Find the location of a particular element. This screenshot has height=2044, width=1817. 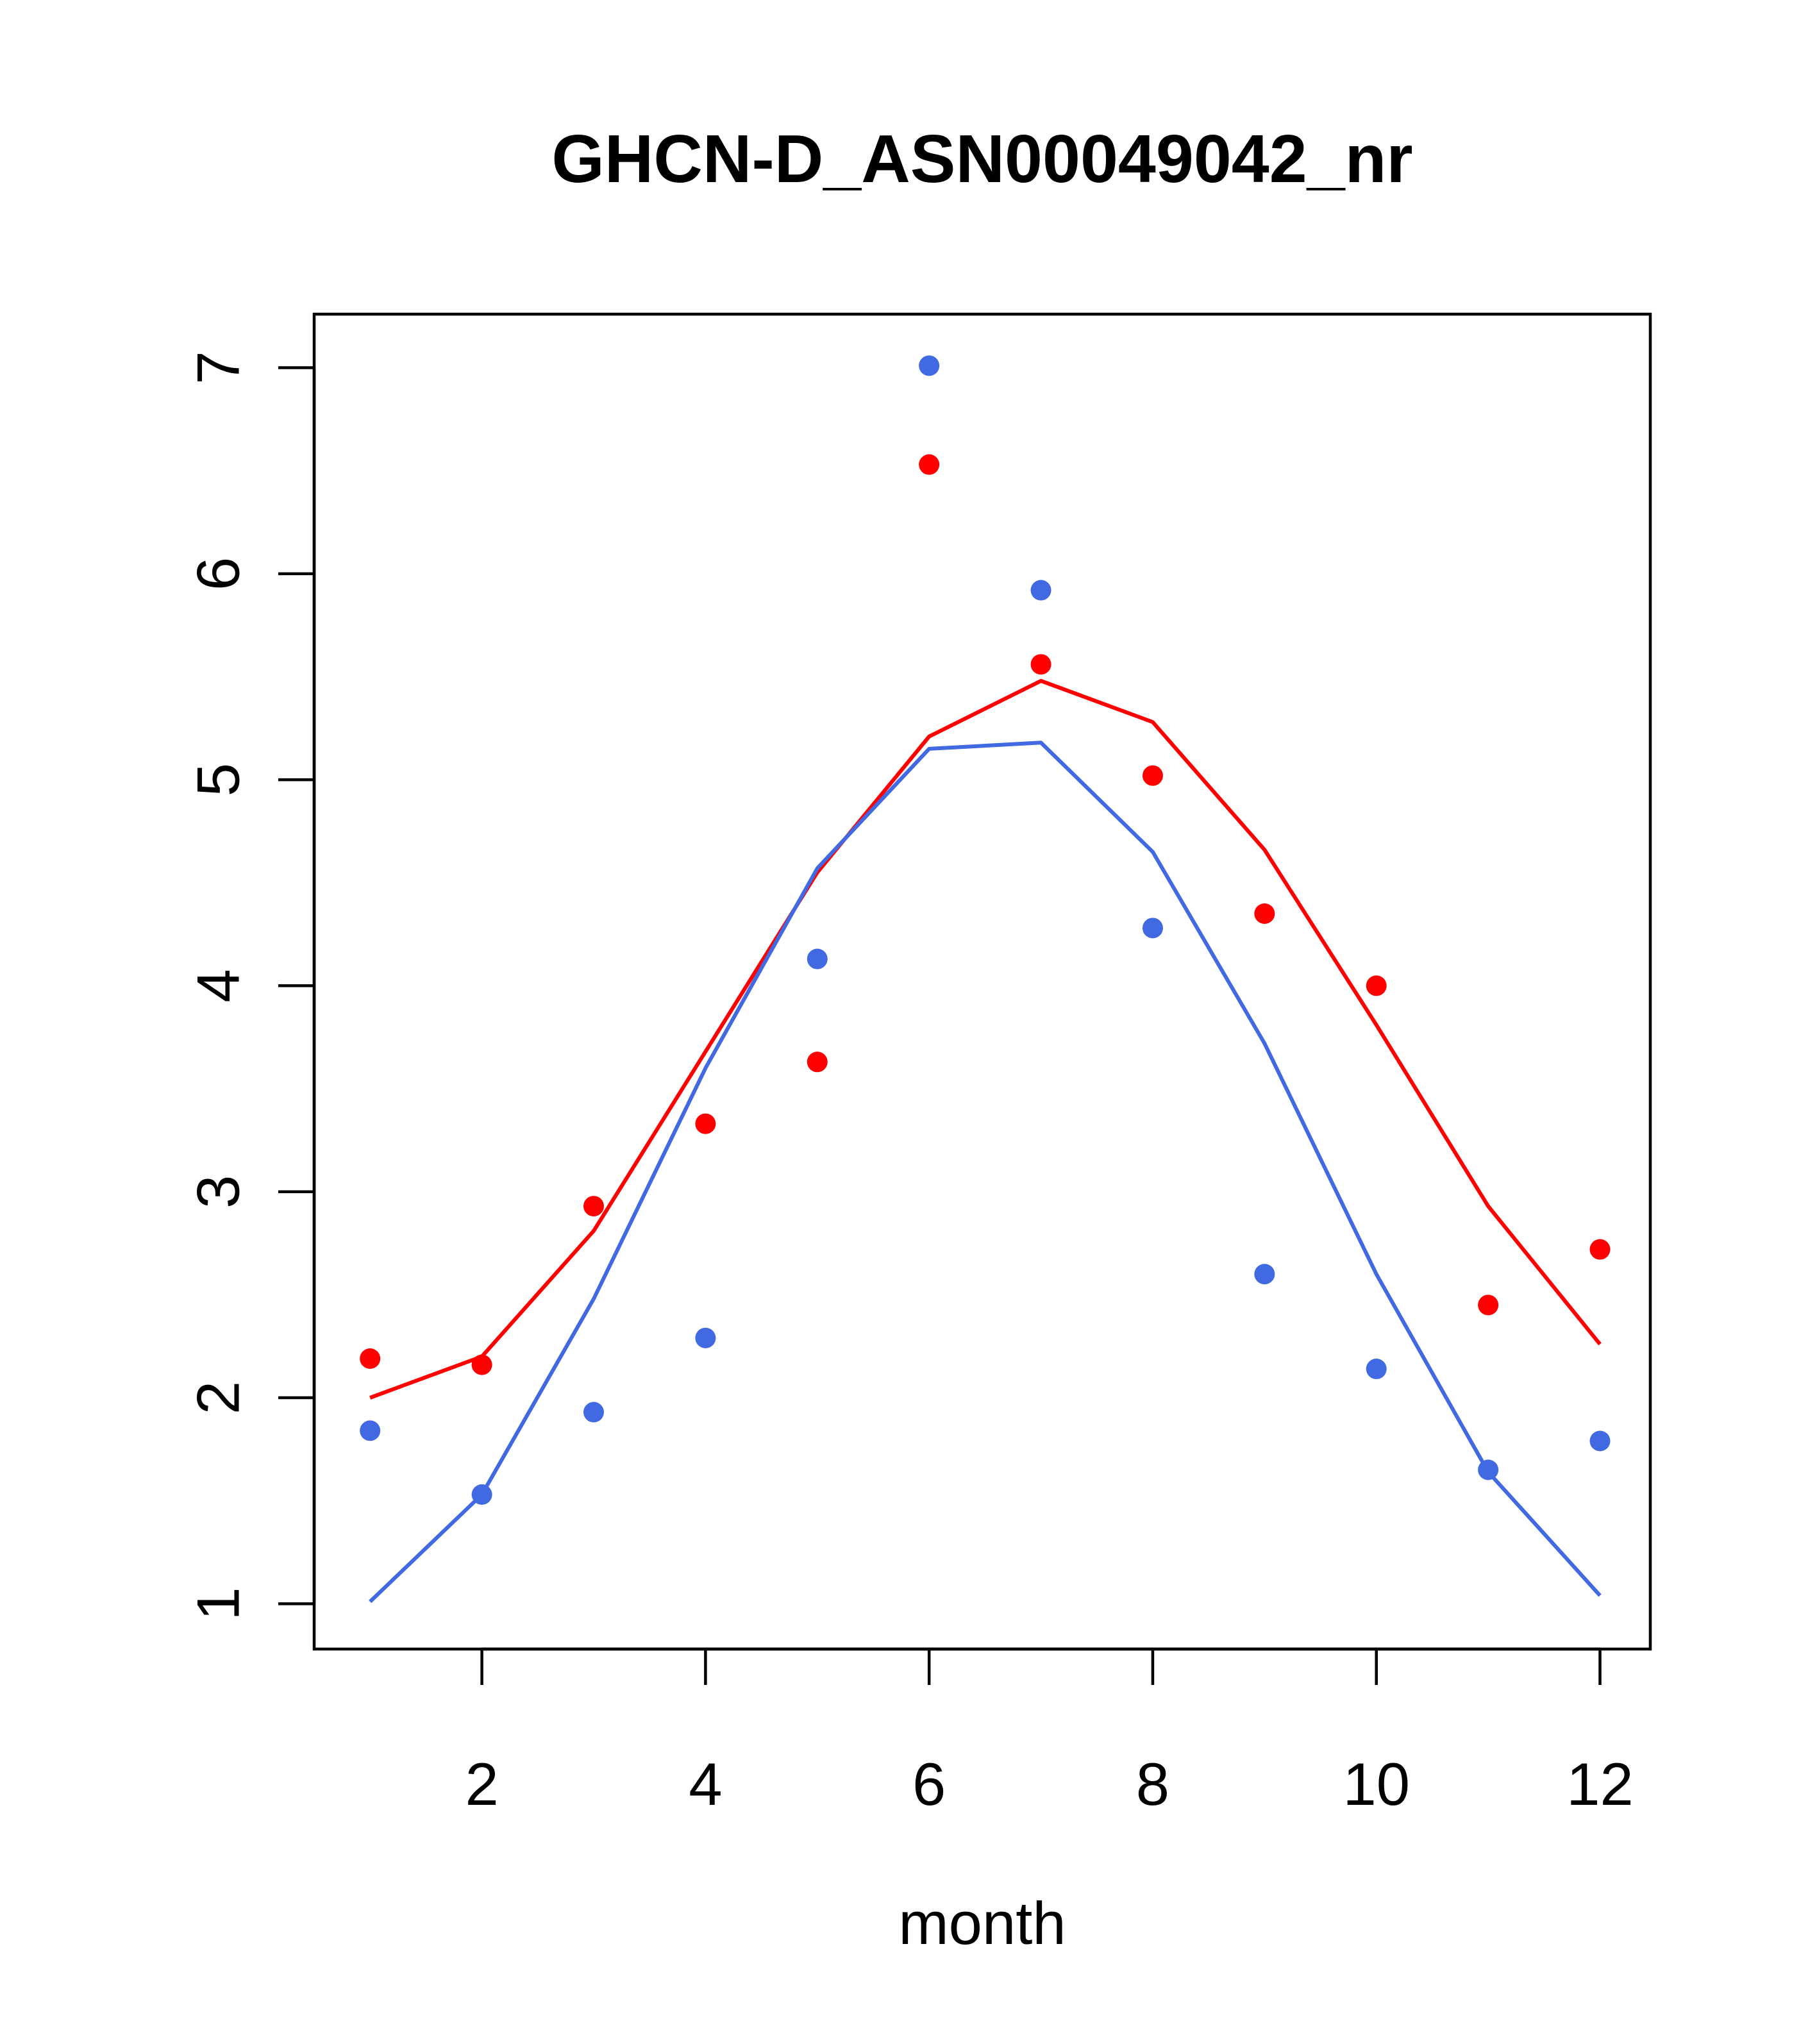

y-tick-label: 2 is located at coordinates (219, 1397).